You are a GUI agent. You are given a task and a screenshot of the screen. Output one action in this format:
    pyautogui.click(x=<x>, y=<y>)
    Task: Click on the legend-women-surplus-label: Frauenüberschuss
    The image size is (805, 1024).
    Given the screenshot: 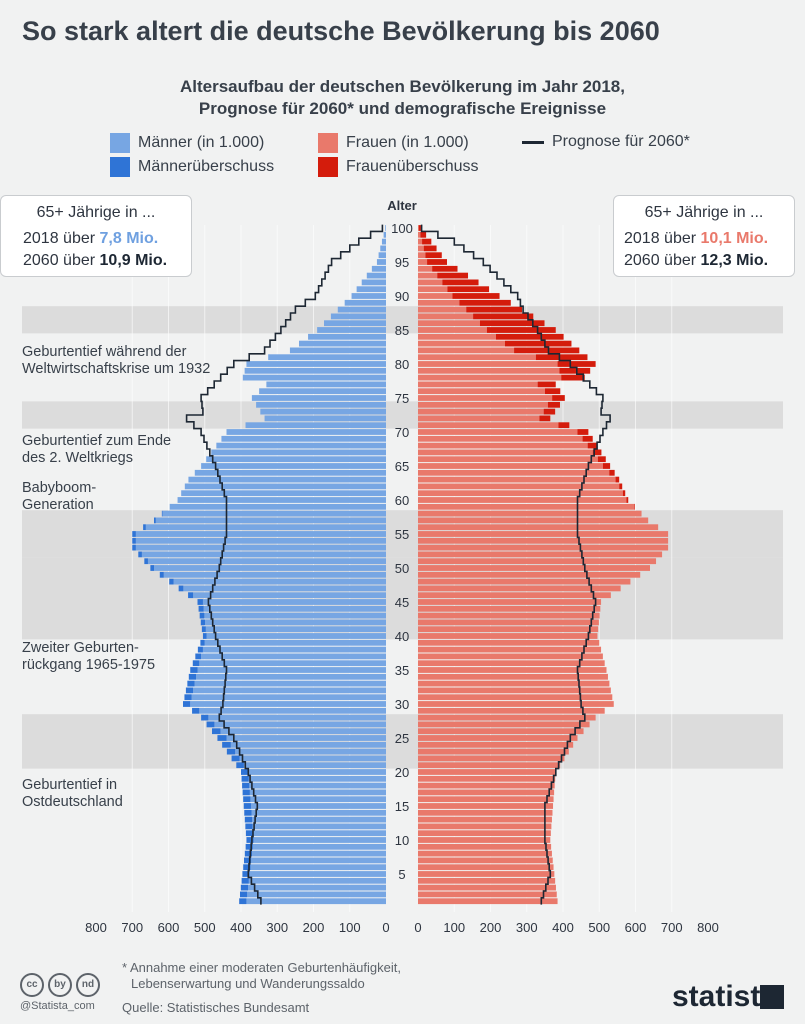 What is the action you would take?
    pyautogui.click(x=412, y=166)
    